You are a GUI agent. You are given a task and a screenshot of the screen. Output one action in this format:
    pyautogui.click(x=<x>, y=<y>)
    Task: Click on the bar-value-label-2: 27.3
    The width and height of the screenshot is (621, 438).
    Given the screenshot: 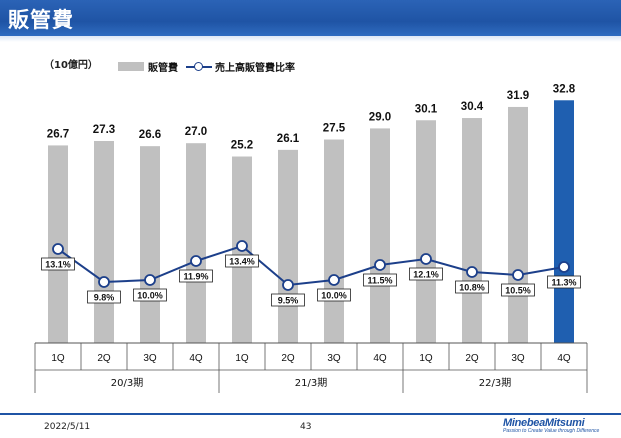 What is the action you would take?
    pyautogui.click(x=104, y=130)
    